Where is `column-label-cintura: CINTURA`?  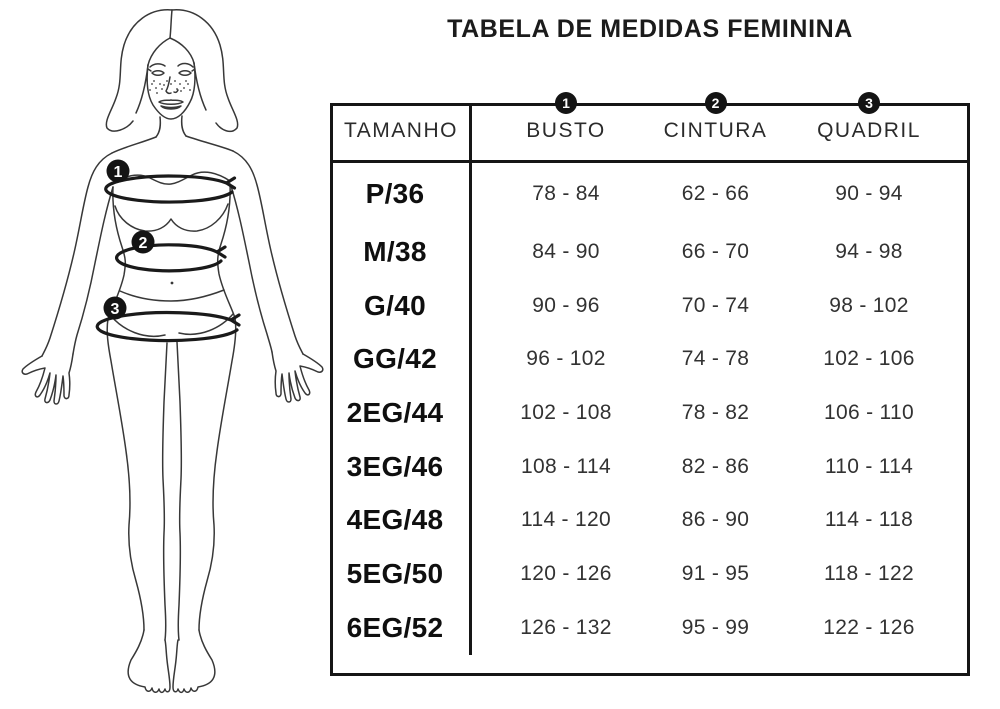 column-label-cintura: CINTURA is located at coordinates (715, 130).